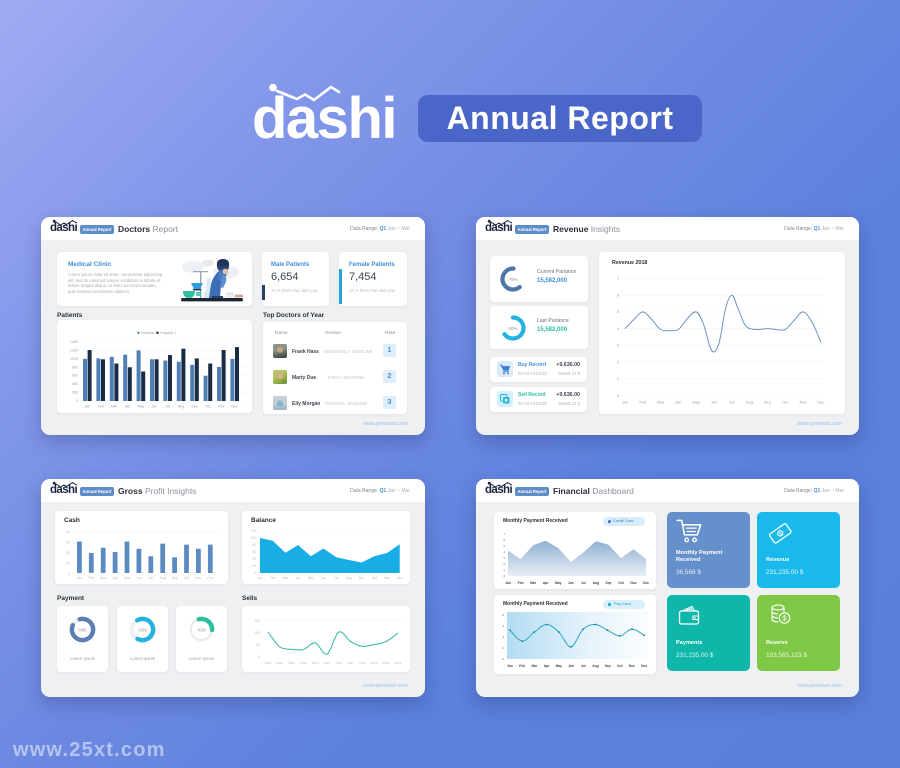 The width and height of the screenshot is (900, 768). I want to click on svg-text: 100, so click(254, 538).